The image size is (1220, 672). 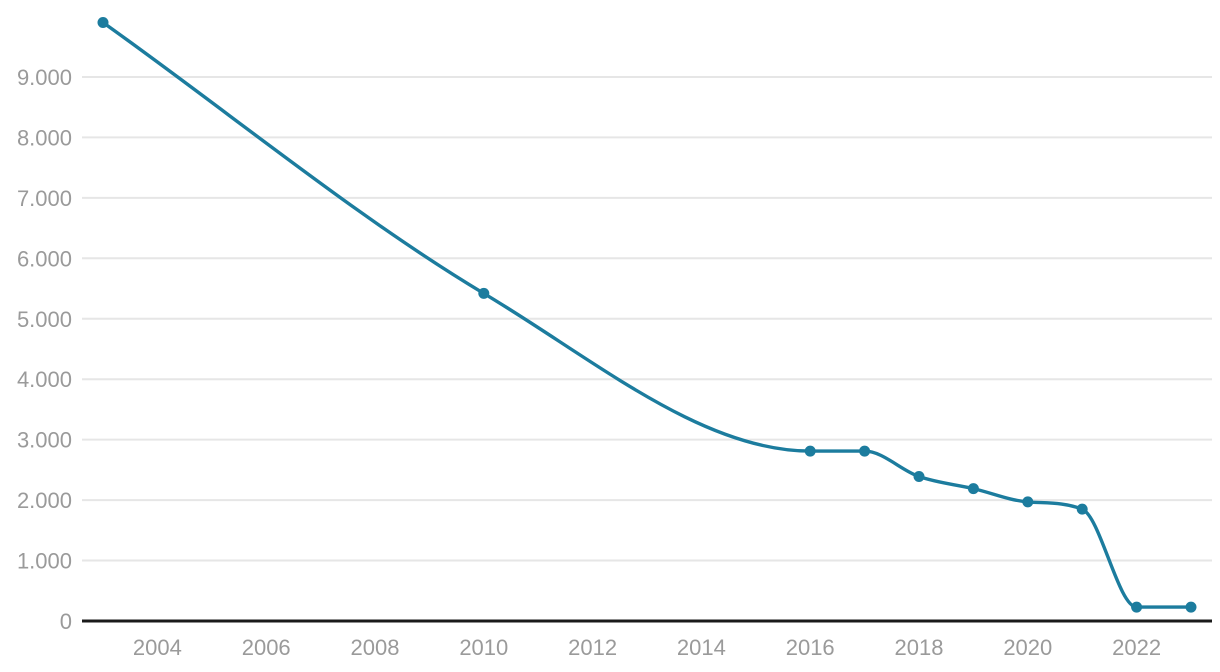 I want to click on x-tick-label: 2012, so click(x=592, y=647).